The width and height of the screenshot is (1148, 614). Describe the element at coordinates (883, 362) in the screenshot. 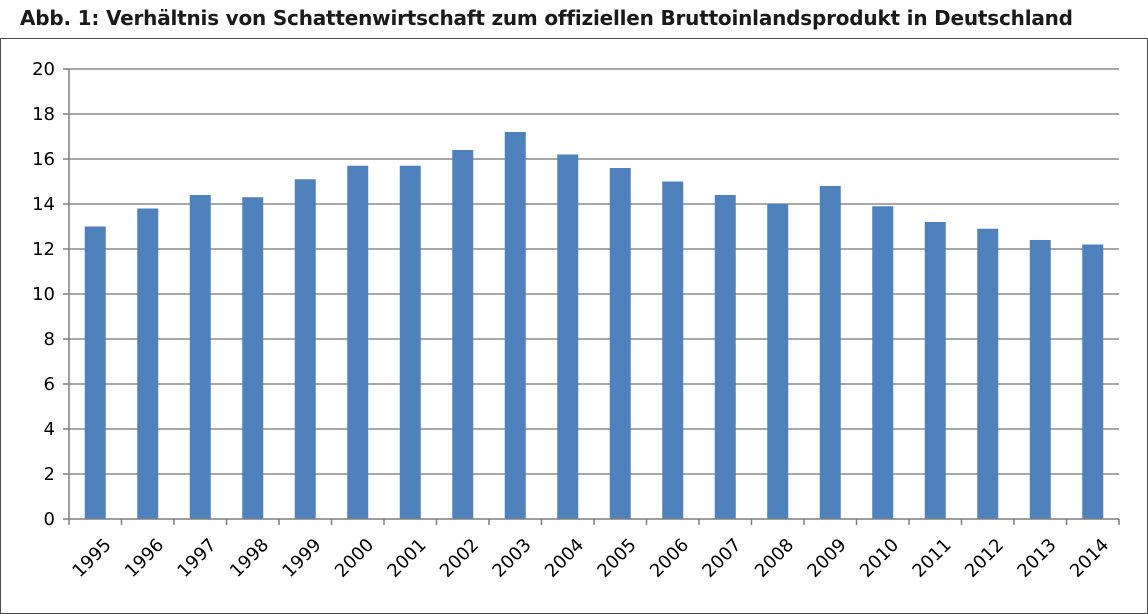

I see `bar-2010` at that location.